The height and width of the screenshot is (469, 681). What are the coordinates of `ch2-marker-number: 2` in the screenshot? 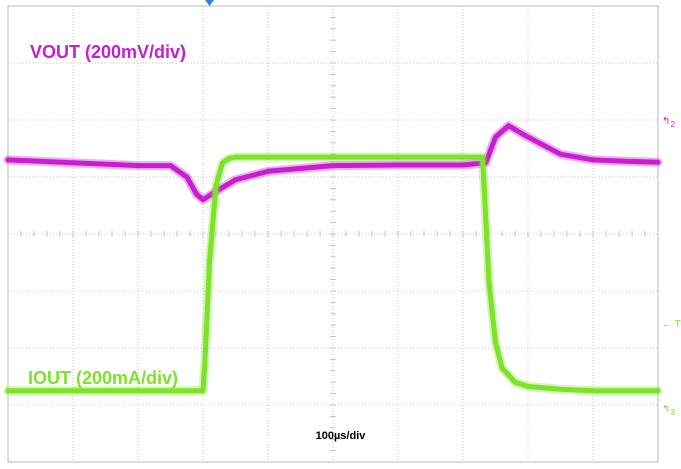 It's located at (673, 124).